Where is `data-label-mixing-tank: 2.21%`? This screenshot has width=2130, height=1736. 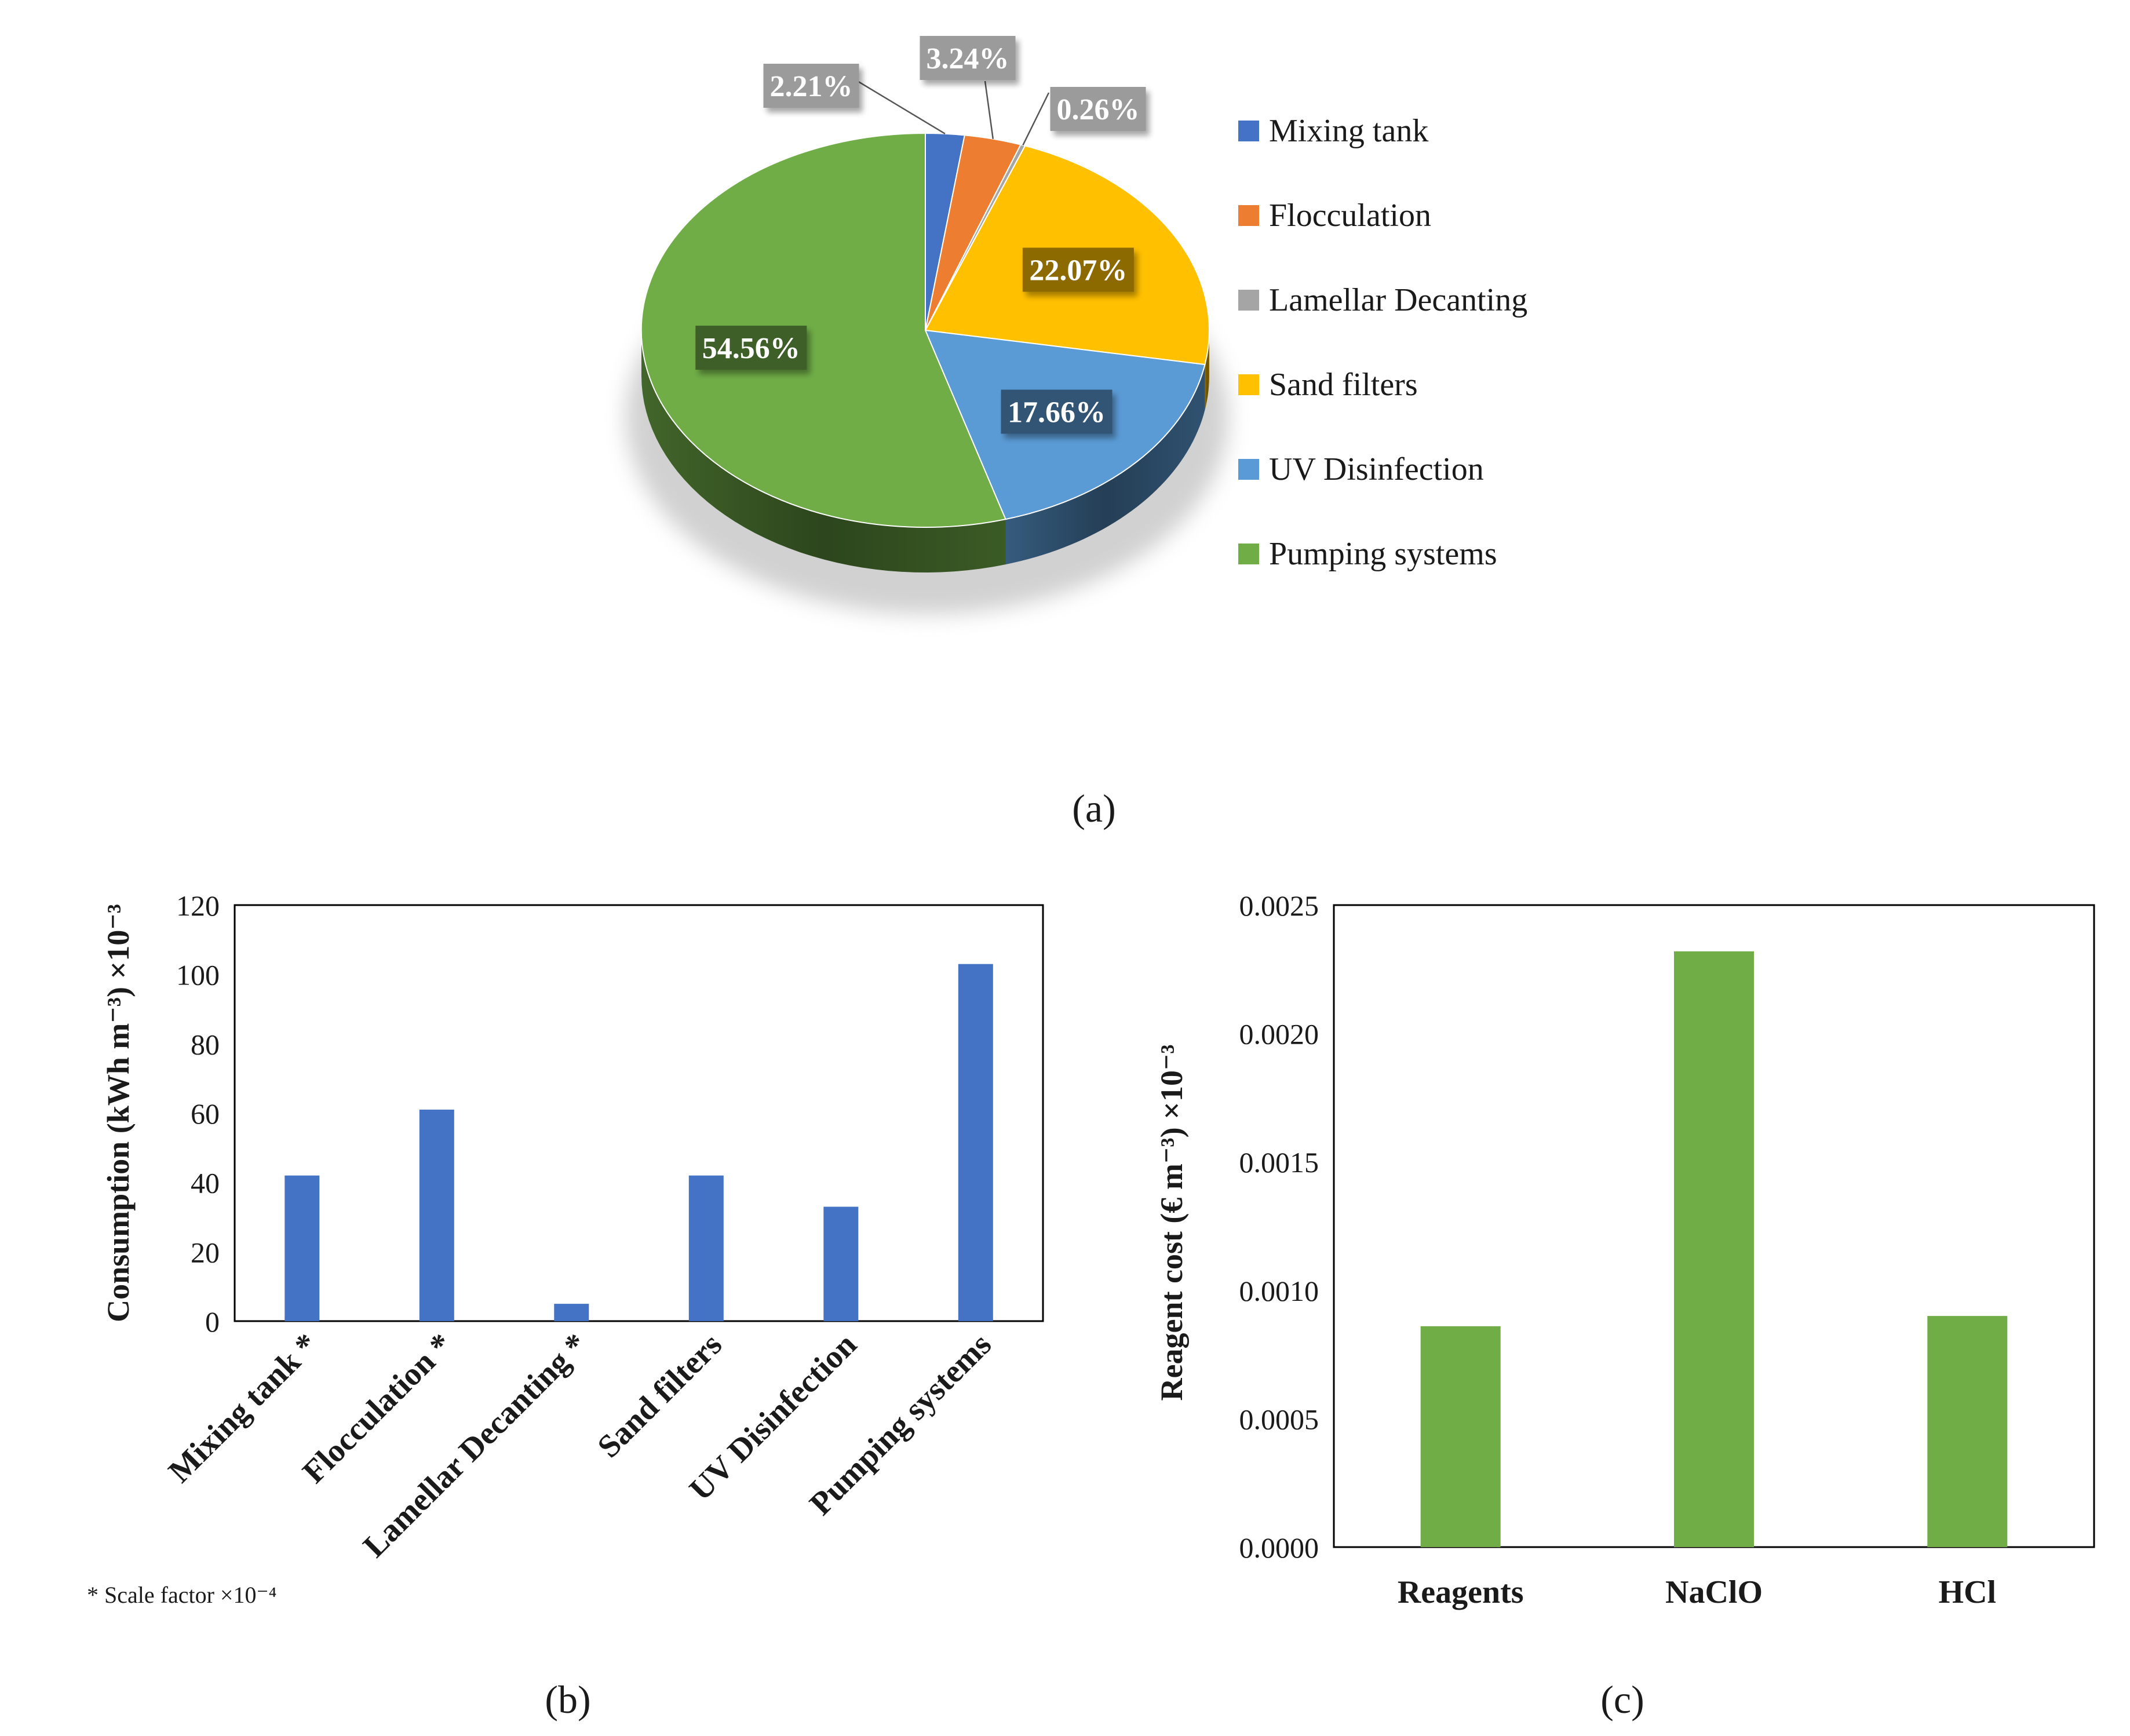
data-label-mixing-tank: 2.21% is located at coordinates (811, 86).